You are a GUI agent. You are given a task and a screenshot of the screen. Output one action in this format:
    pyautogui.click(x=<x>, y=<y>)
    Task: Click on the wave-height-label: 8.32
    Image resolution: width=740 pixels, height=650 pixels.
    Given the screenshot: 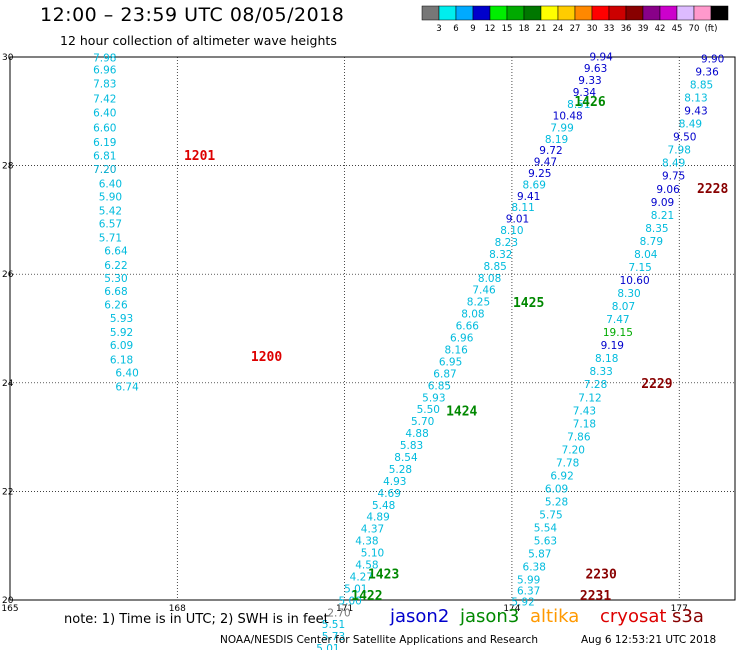 What is the action you would take?
    pyautogui.click(x=500, y=255)
    